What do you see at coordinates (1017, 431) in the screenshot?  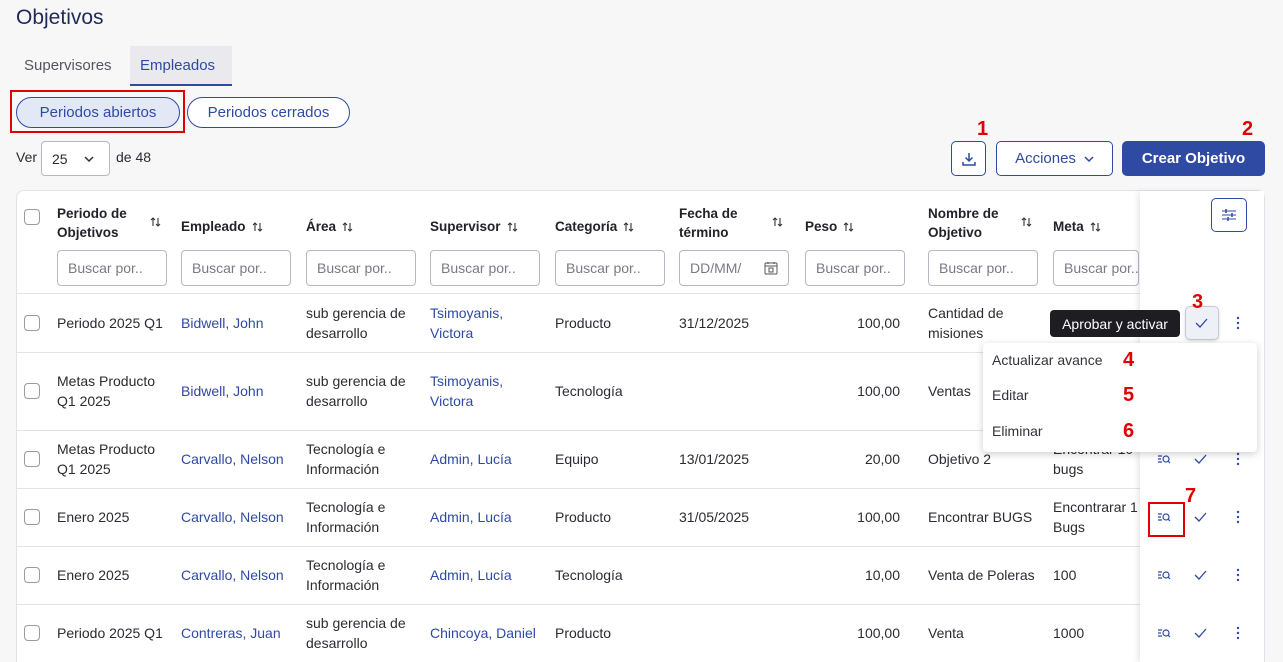 I see `menu-item: Eliminar` at bounding box center [1017, 431].